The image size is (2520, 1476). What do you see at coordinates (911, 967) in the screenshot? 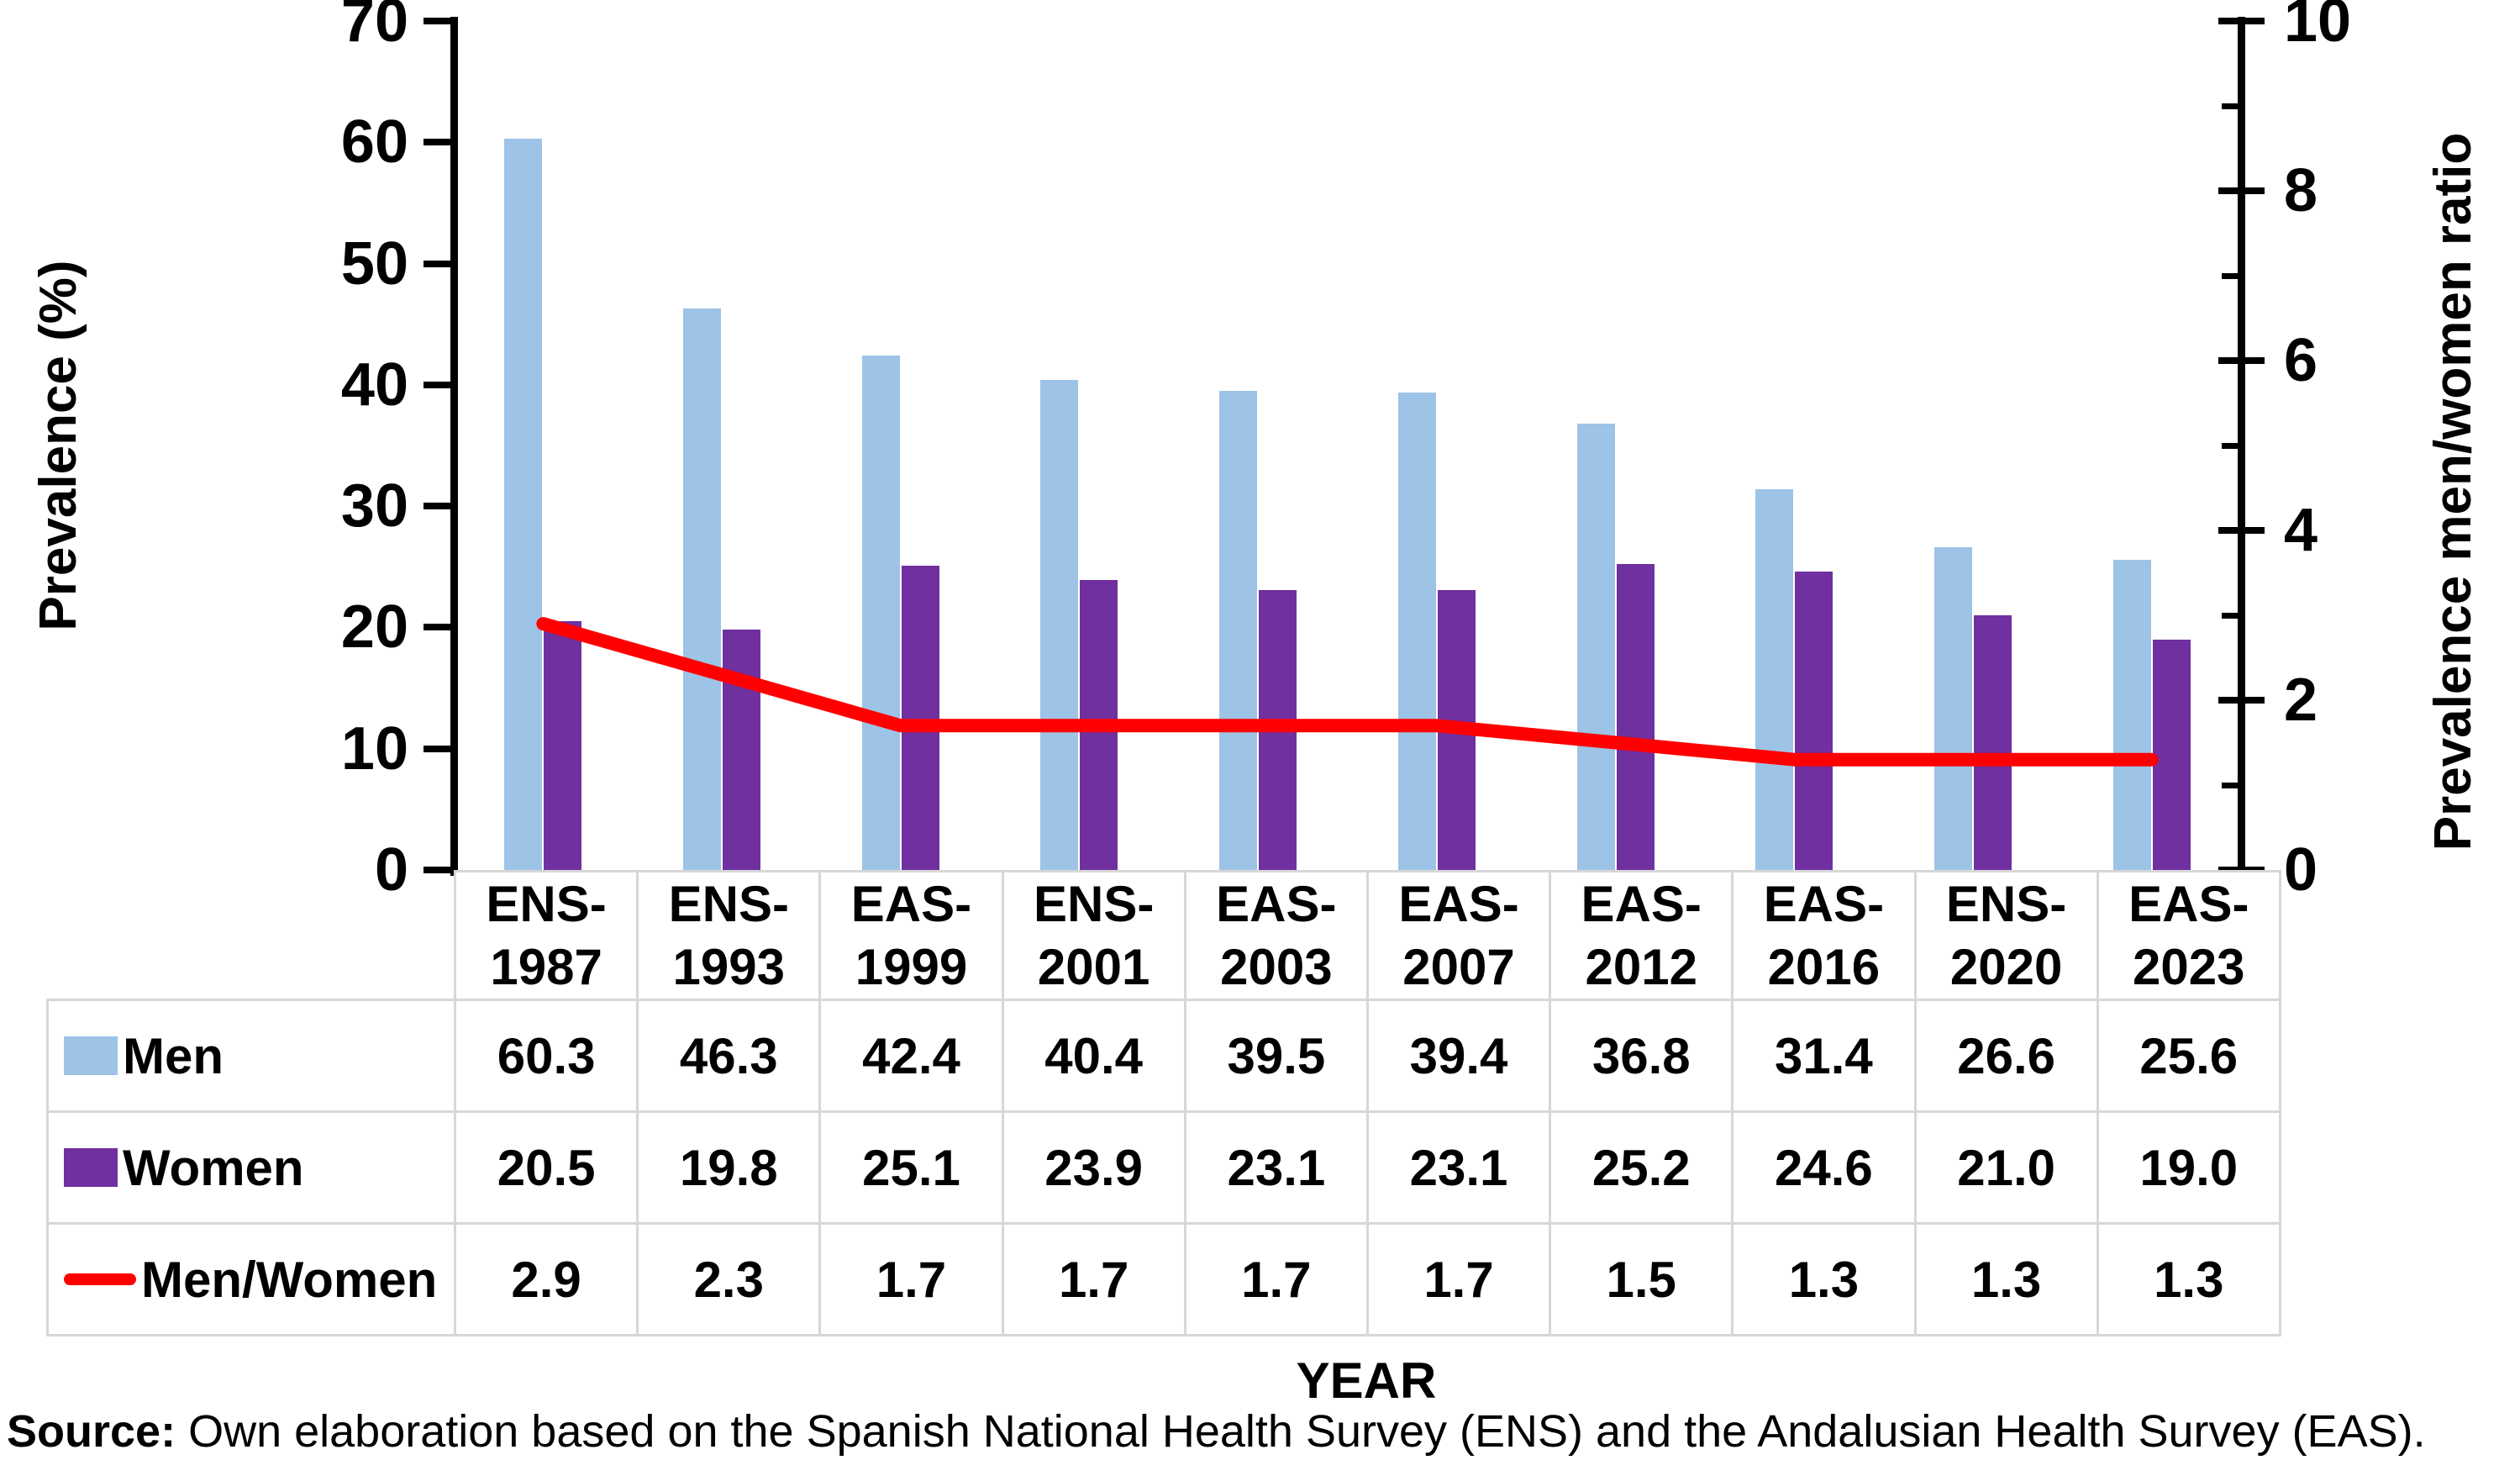
I see `category-year-line: 1999` at bounding box center [911, 967].